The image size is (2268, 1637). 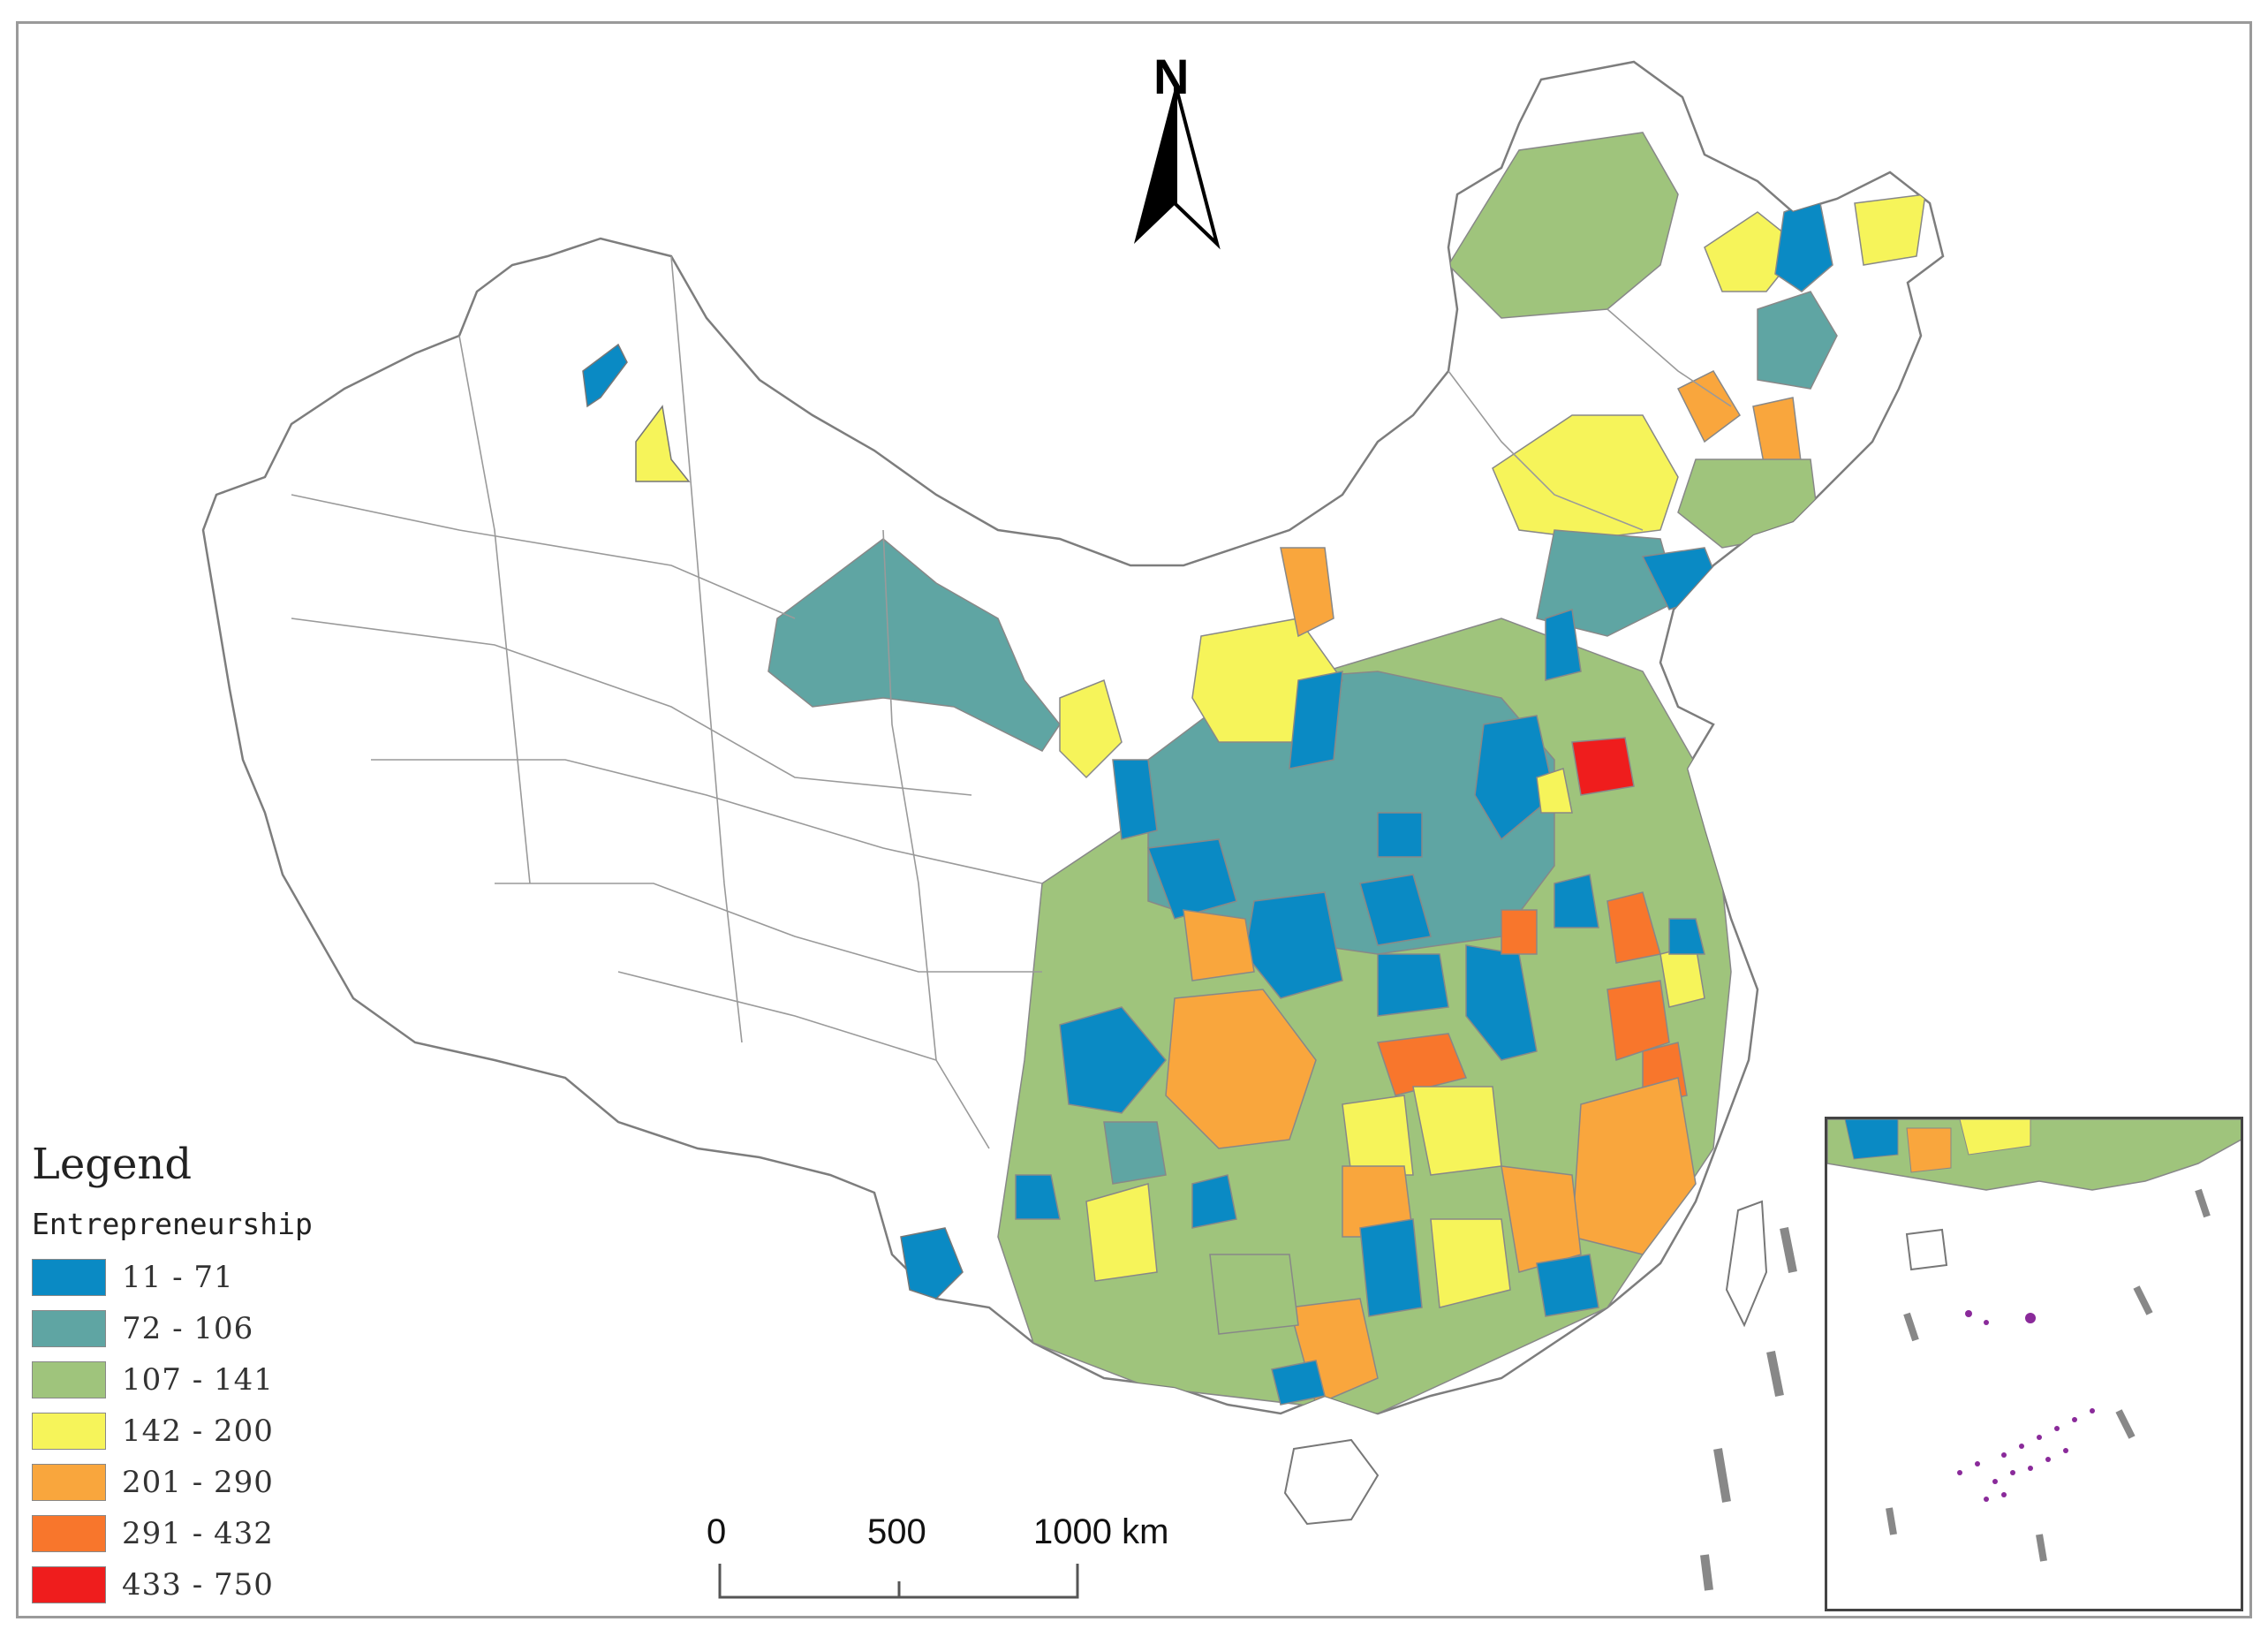 What do you see at coordinates (173, 1224) in the screenshot?
I see `legend-subtitle: Entrepreneurship` at bounding box center [173, 1224].